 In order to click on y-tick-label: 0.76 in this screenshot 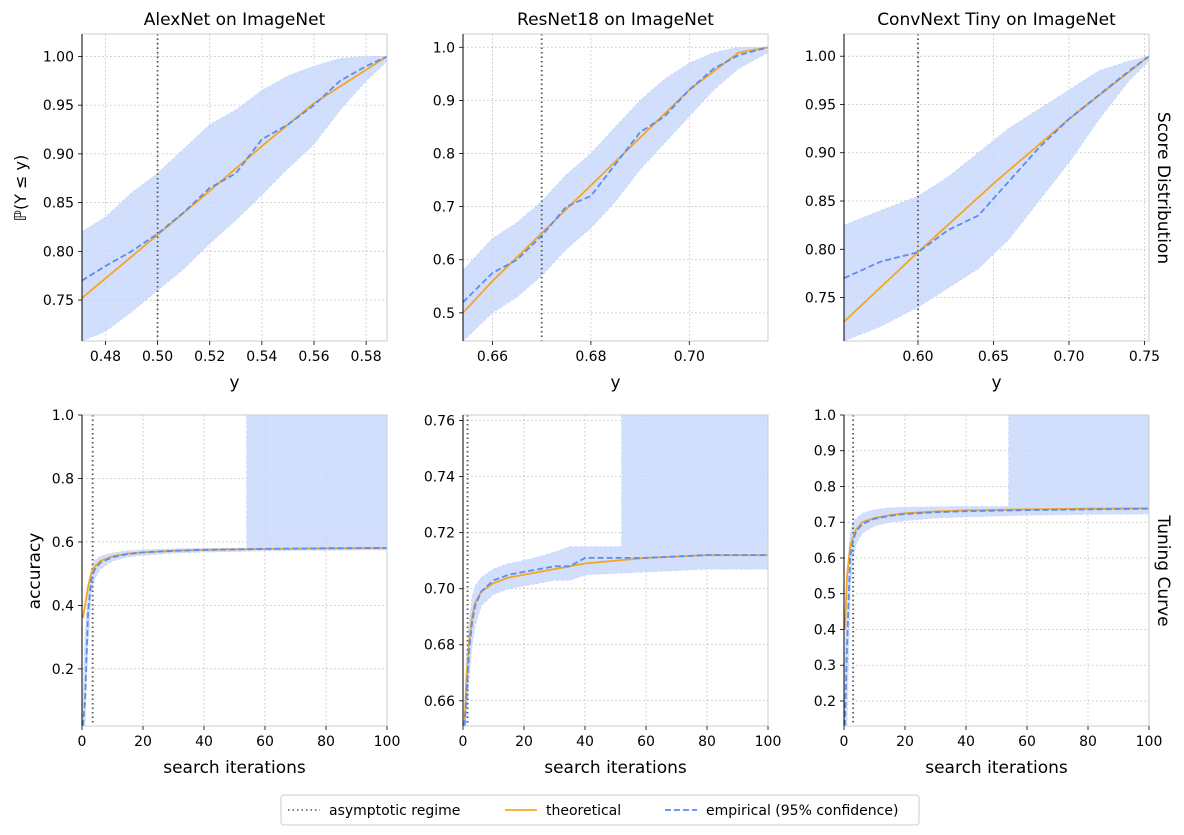, I will do `click(439, 422)`.